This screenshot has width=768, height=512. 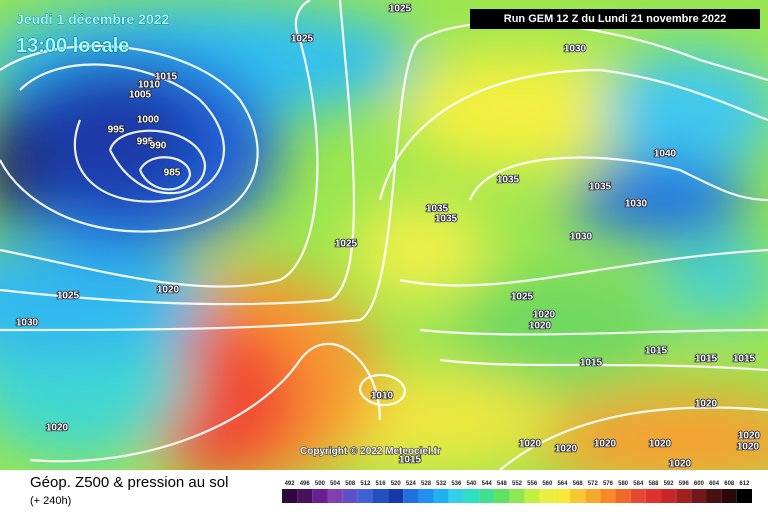 I want to click on legend-label: 536, so click(x=456, y=484).